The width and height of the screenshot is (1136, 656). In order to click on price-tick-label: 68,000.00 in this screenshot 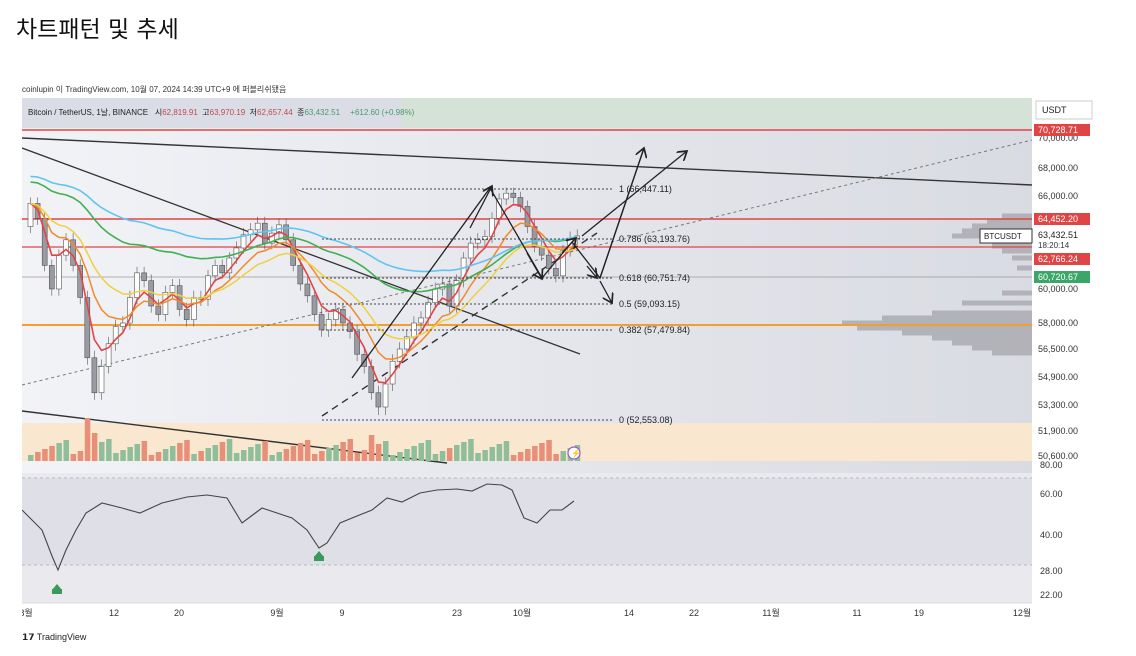, I will do `click(1058, 168)`.